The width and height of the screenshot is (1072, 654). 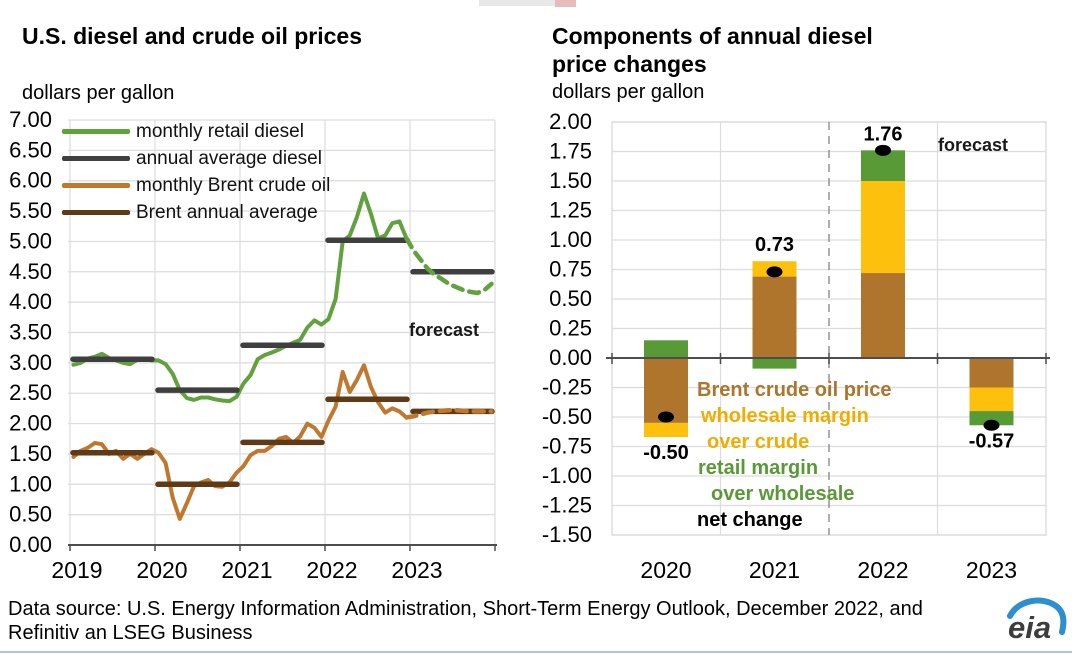 What do you see at coordinates (30, 271) in the screenshot?
I see `svg-text: 4.50` at bounding box center [30, 271].